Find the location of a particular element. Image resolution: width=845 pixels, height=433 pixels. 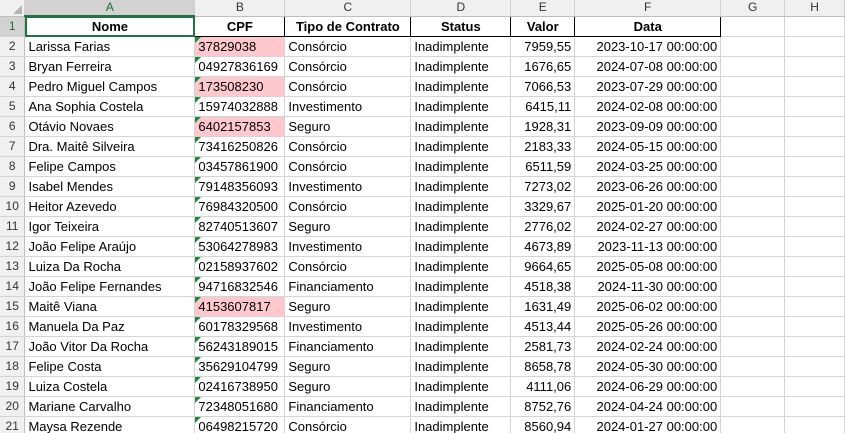

cell-valor: 4518,38 is located at coordinates (543, 286).